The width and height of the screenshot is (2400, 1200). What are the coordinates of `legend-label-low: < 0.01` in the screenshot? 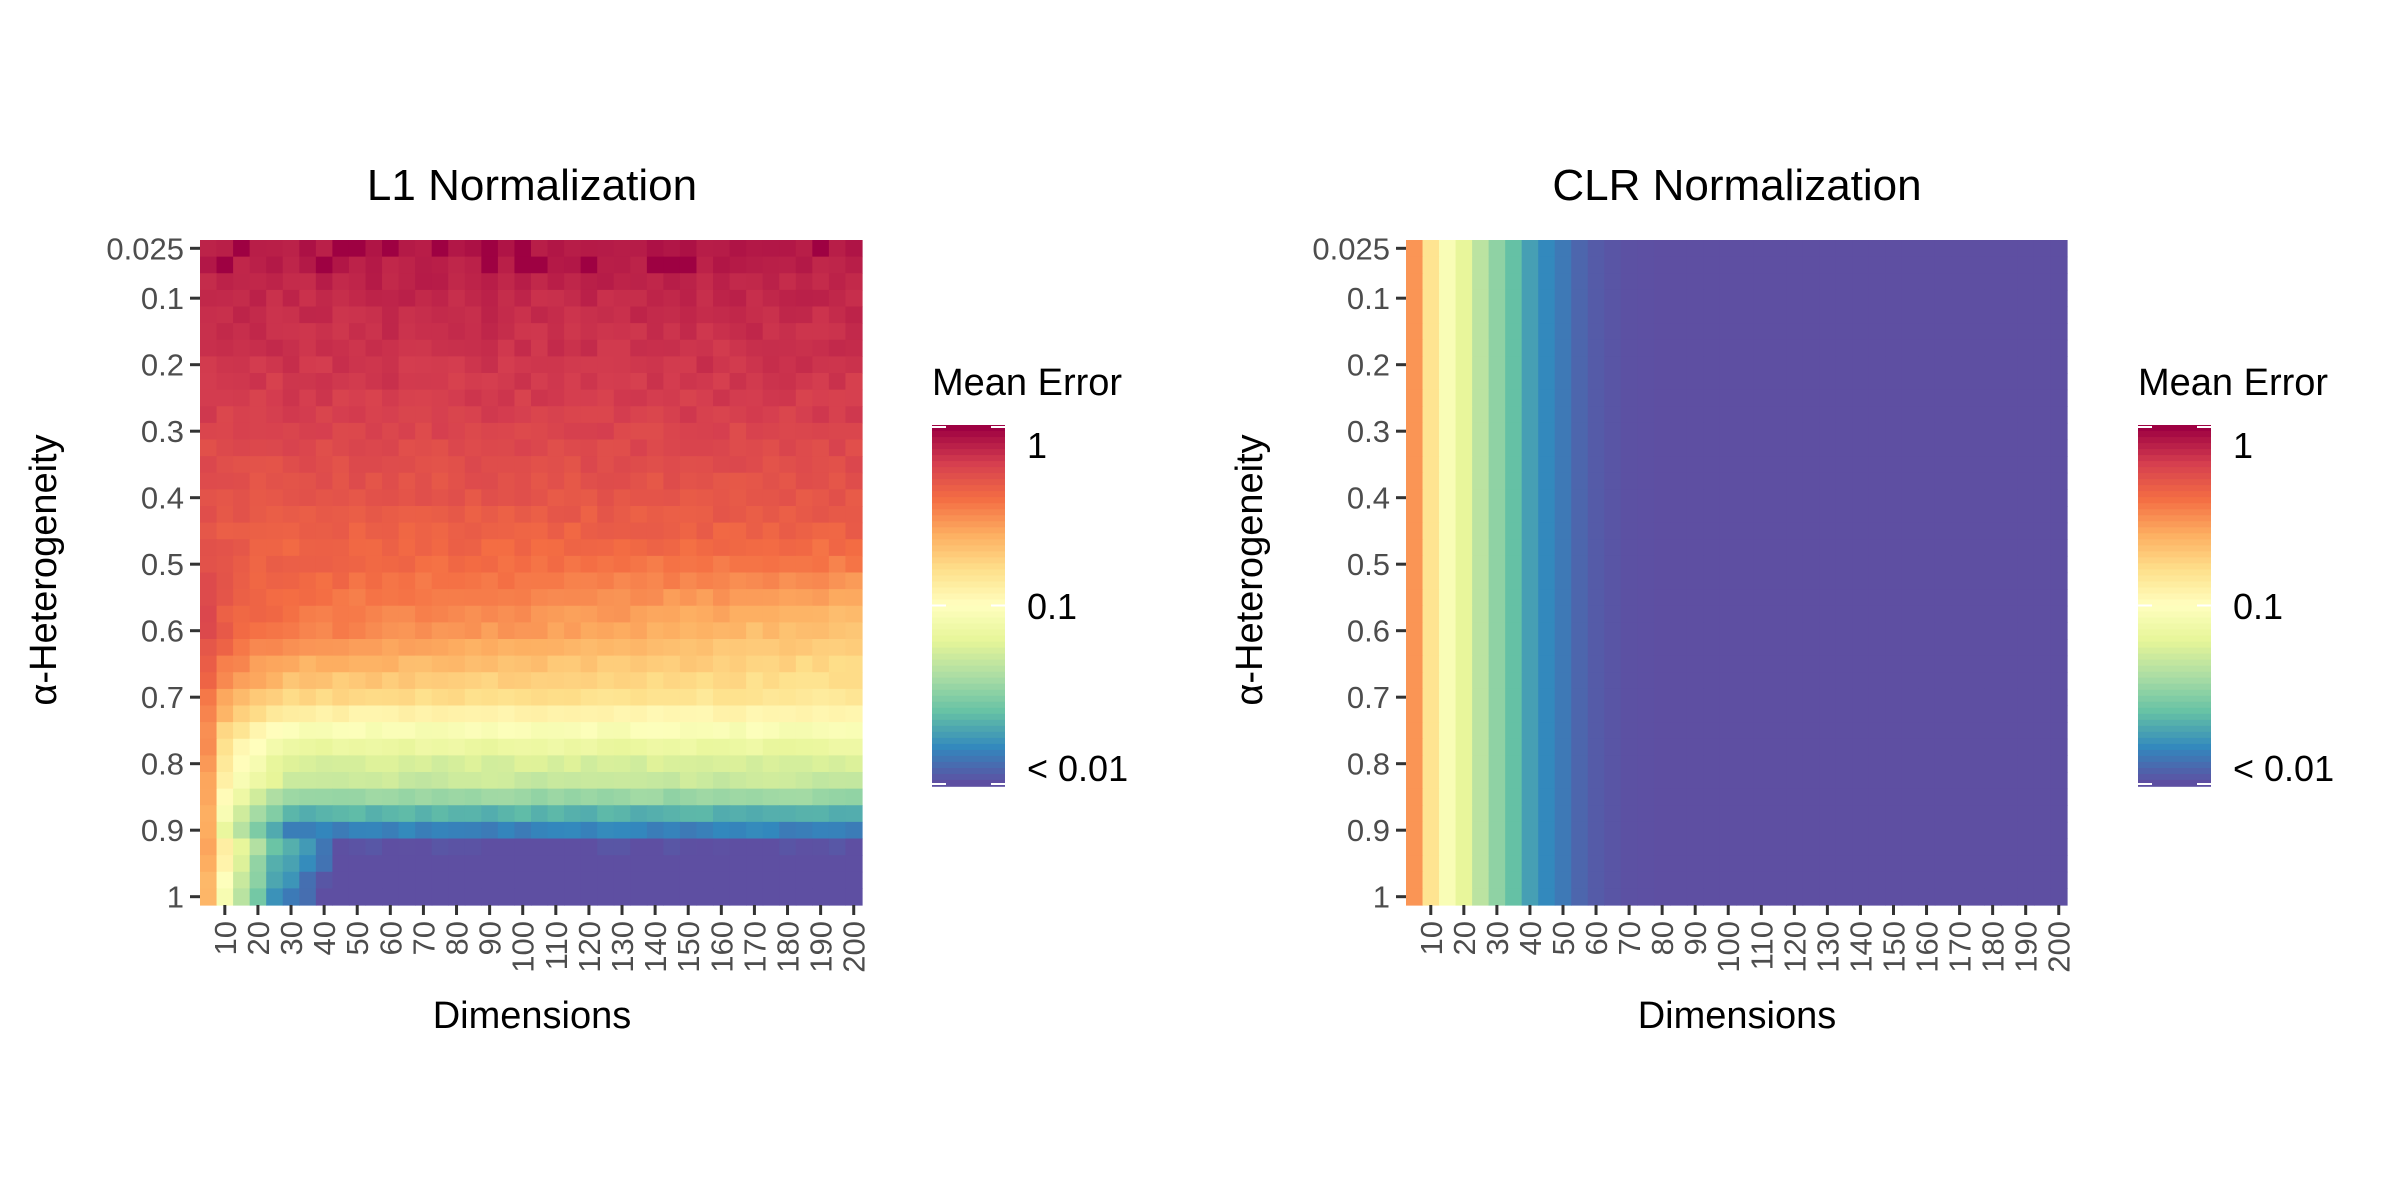 It's located at (2283, 768).